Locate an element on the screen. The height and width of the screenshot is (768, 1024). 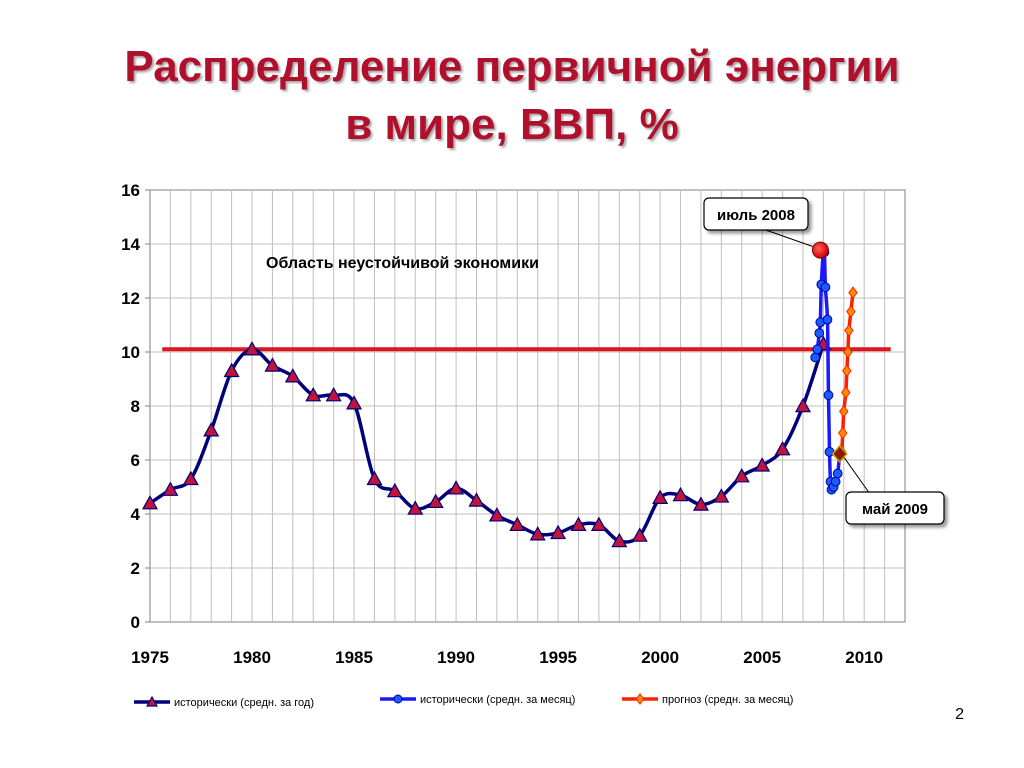
peak-callout-pointer is located at coordinates (788, 238).